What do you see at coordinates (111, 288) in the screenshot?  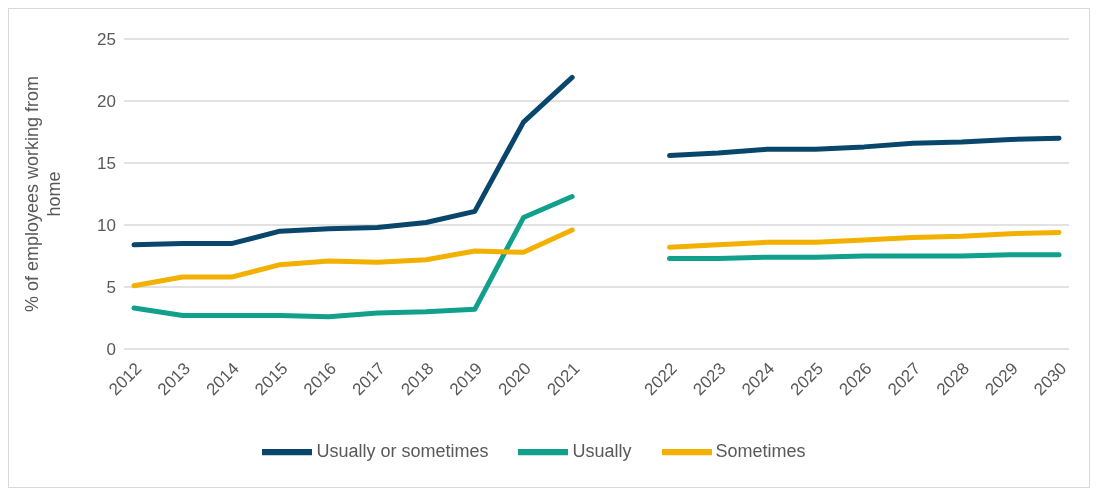 I see `y-tick-label: 5` at bounding box center [111, 288].